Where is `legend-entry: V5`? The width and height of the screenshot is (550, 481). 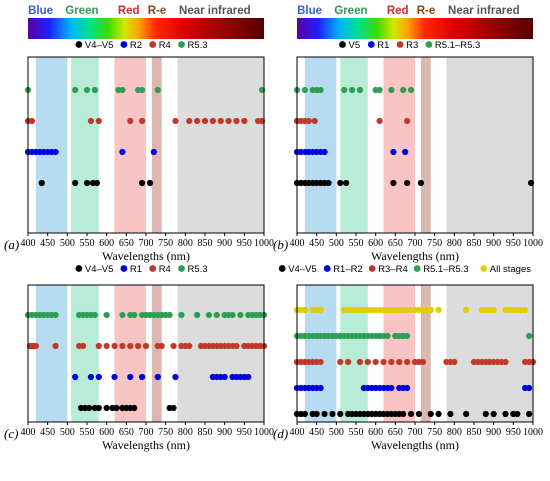 legend-entry: V5 is located at coordinates (355, 45).